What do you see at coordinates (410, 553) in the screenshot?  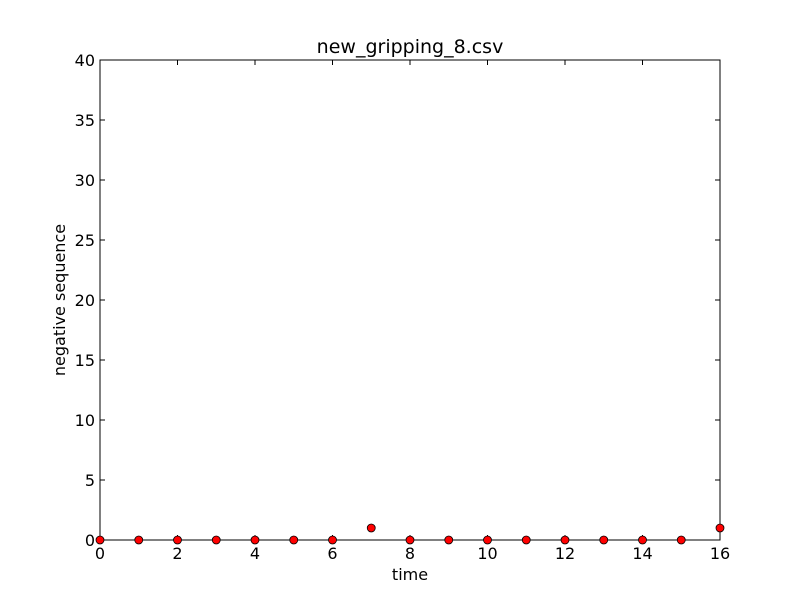 I see `x-tick-label: 8` at bounding box center [410, 553].